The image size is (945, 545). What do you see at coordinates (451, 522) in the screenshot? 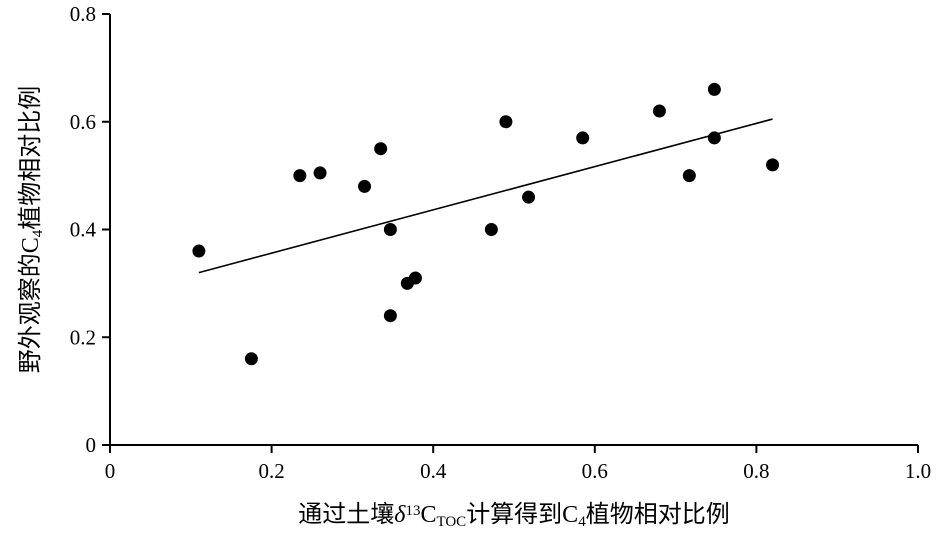
I see `axis-title-part: TOC` at bounding box center [451, 522].